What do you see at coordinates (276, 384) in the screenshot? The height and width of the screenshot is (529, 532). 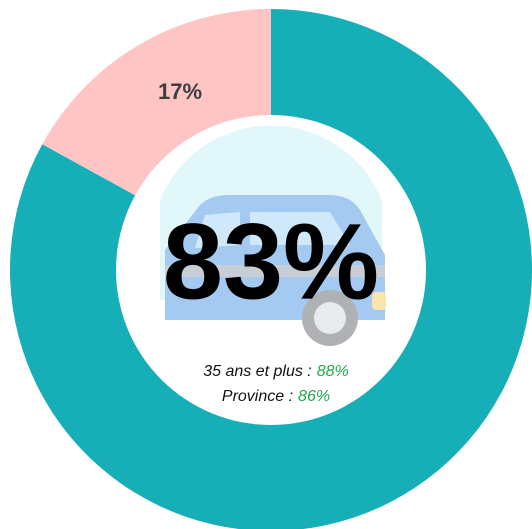 I see `annotations: 35 ans et plus : 88% Province : 86%` at bounding box center [276, 384].